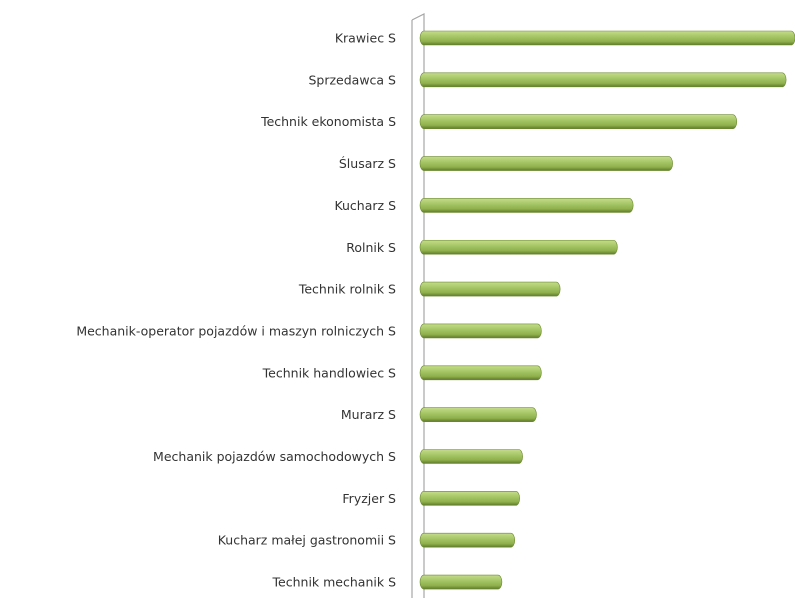  I want to click on y-tick-label: Murarz S, so click(368, 414).